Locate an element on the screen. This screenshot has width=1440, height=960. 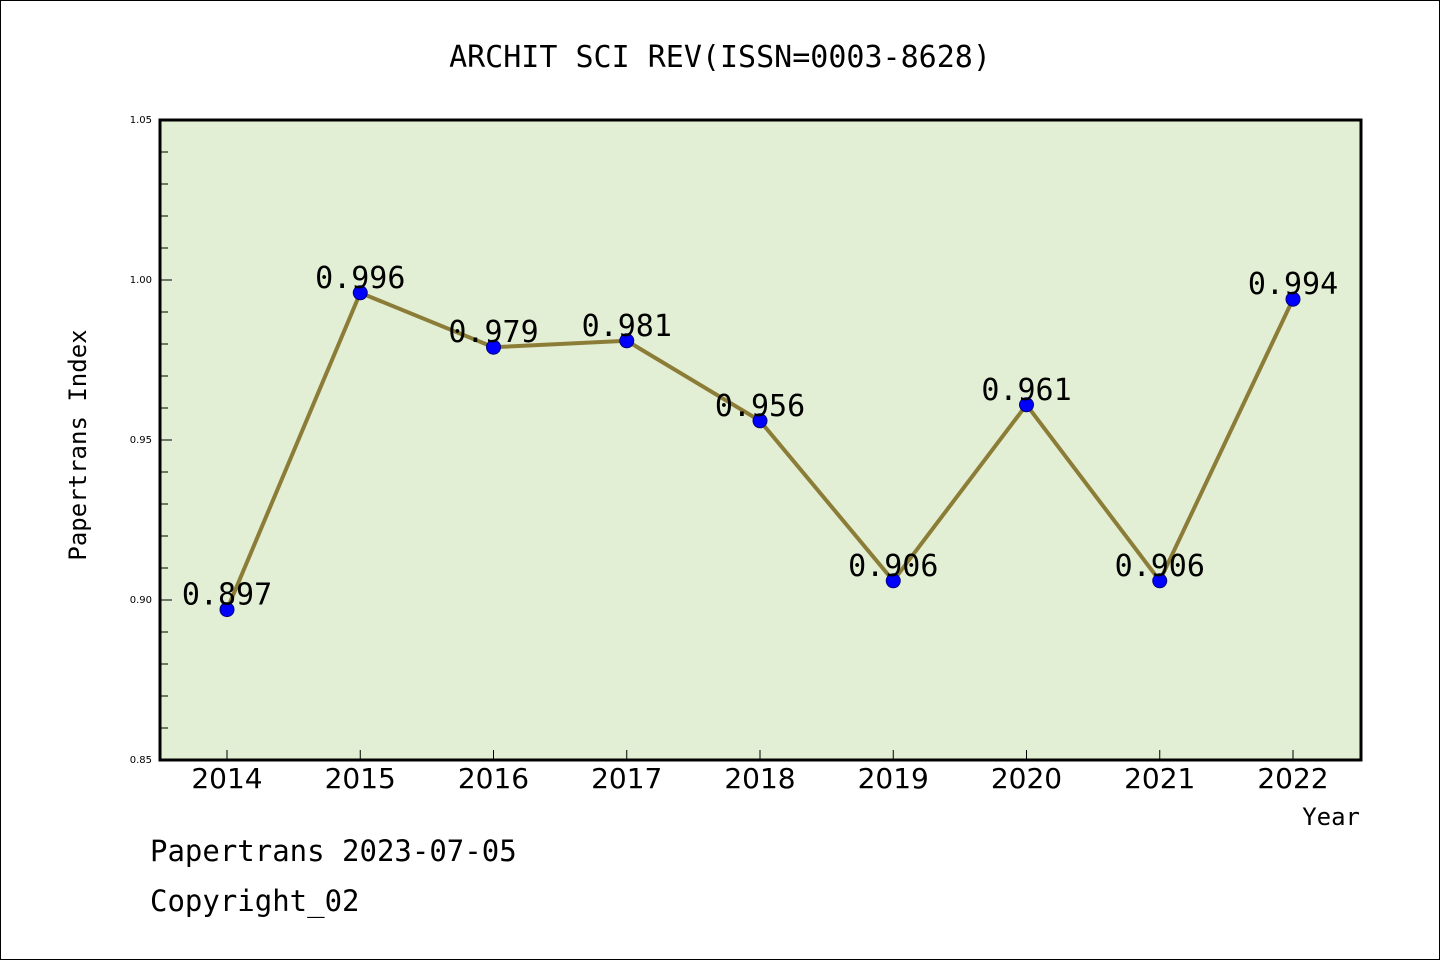
y-tick-label: 0.90 is located at coordinates (141, 600).